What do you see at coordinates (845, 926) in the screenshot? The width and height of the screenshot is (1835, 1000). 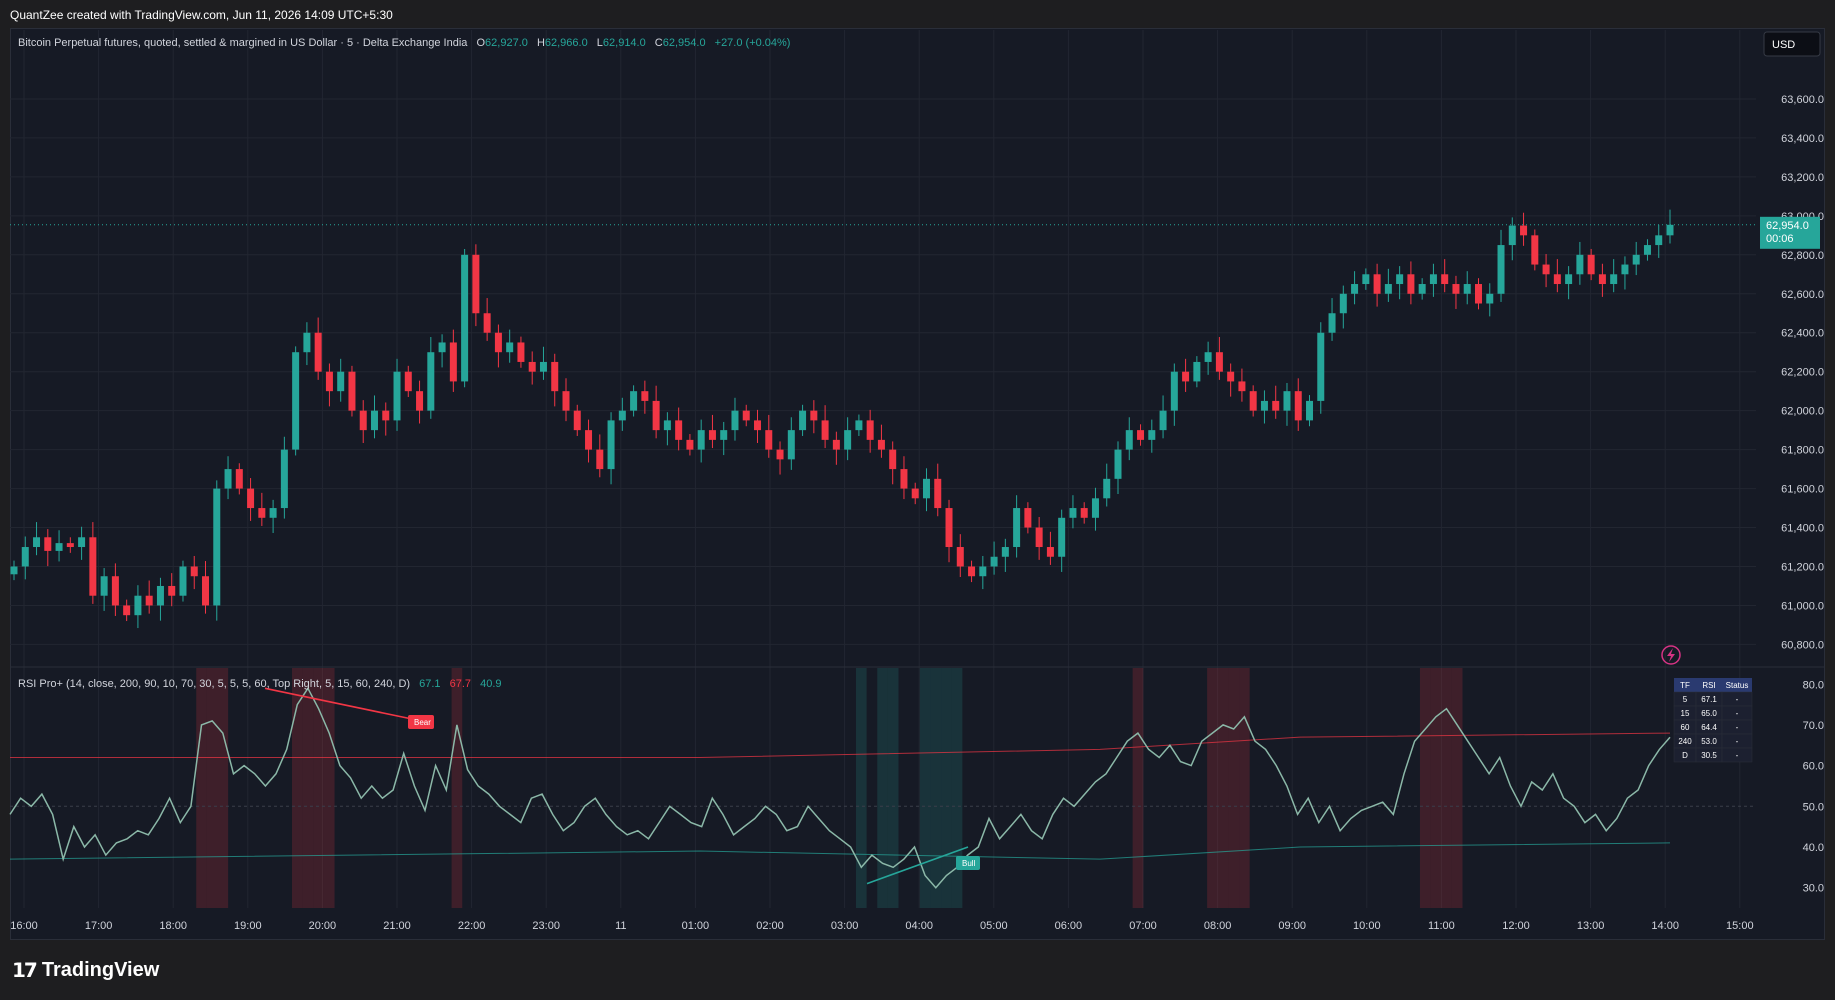 I see `x-tick-label: 03:00` at bounding box center [845, 926].